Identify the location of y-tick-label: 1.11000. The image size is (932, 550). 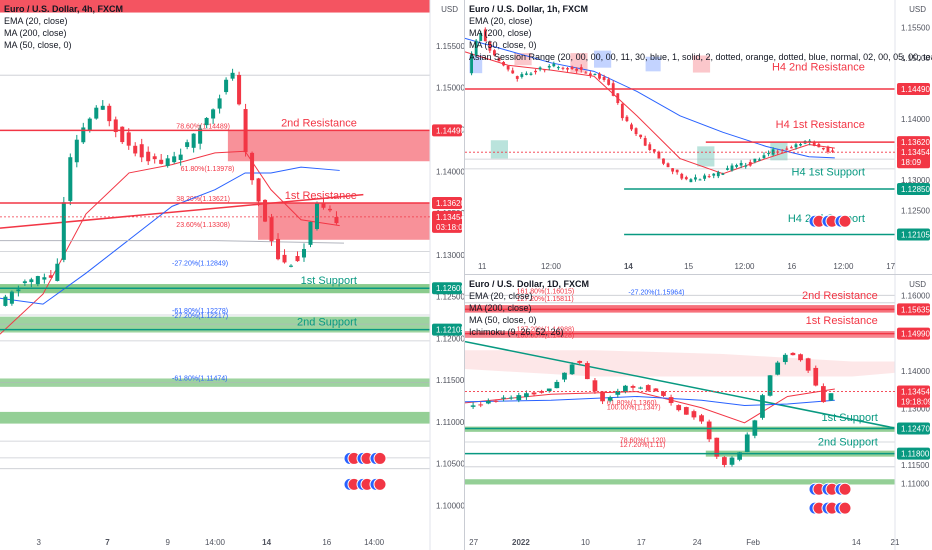
(915, 484).